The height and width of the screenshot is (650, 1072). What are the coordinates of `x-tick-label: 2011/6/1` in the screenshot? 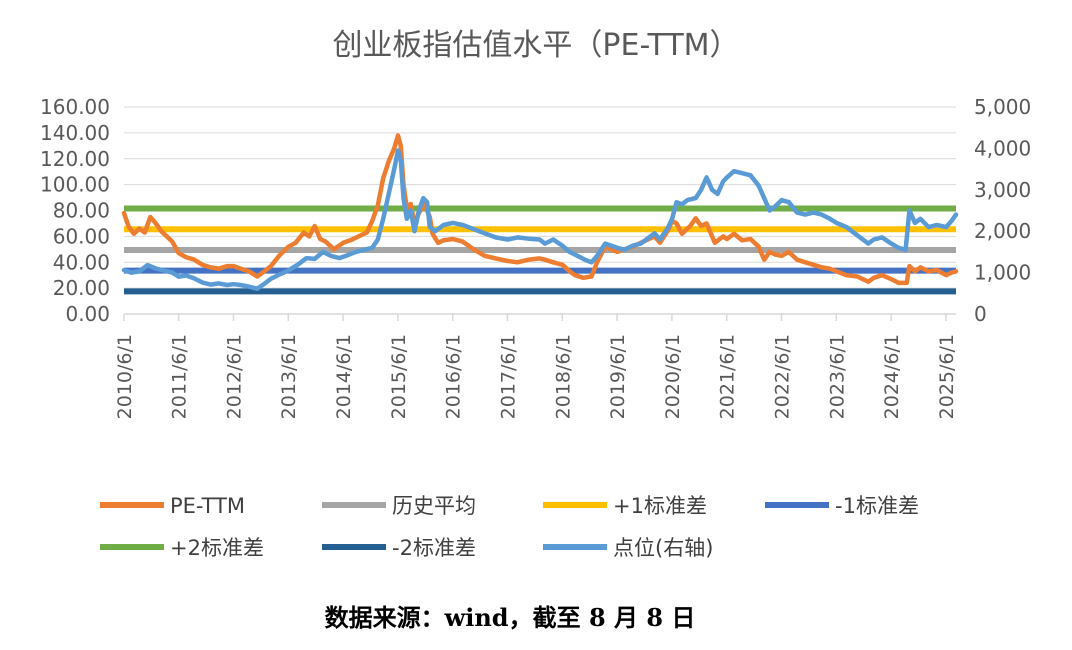 It's located at (180, 376).